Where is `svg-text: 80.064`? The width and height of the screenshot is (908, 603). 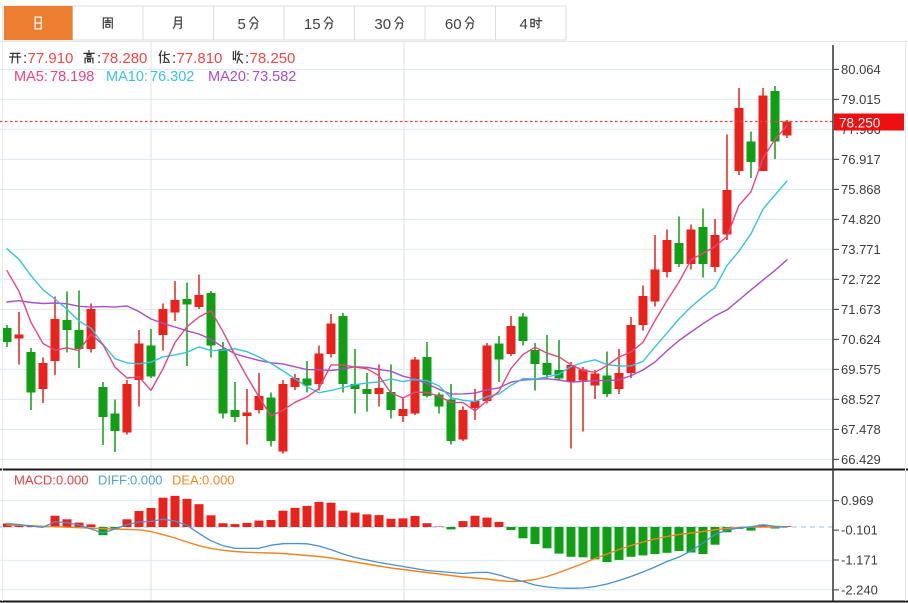 svg-text: 80.064 is located at coordinates (861, 69).